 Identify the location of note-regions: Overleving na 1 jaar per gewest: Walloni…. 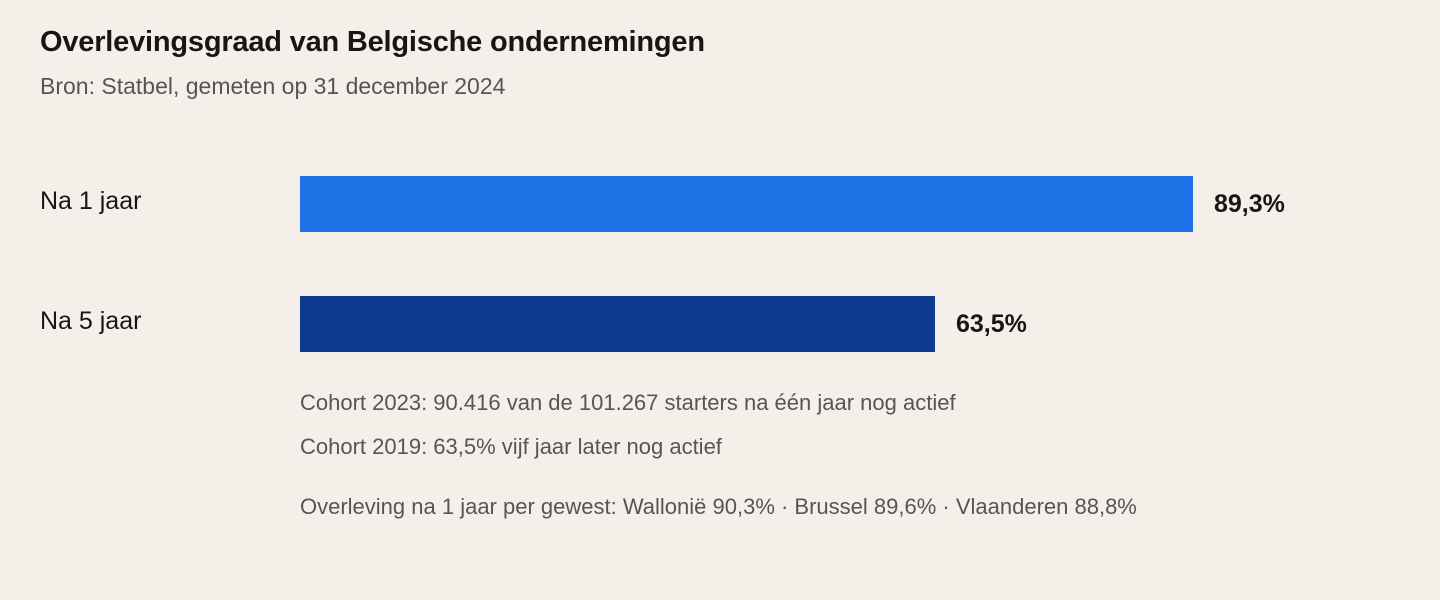
(718, 506).